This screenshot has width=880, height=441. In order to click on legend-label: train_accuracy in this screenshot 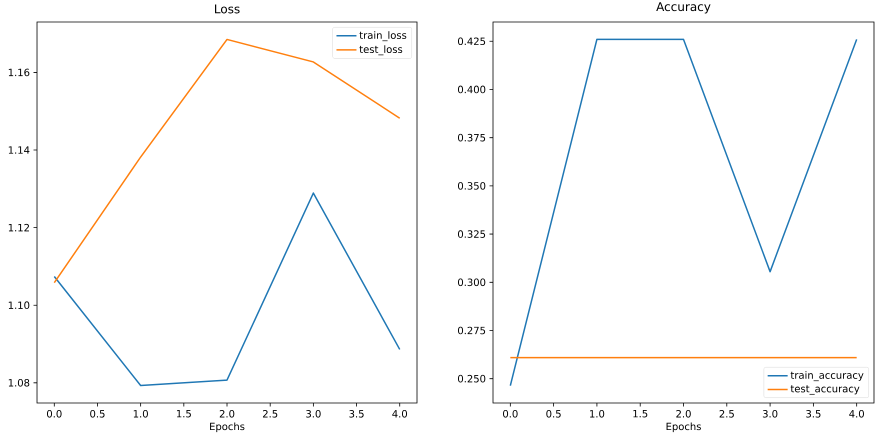, I will do `click(827, 376)`.